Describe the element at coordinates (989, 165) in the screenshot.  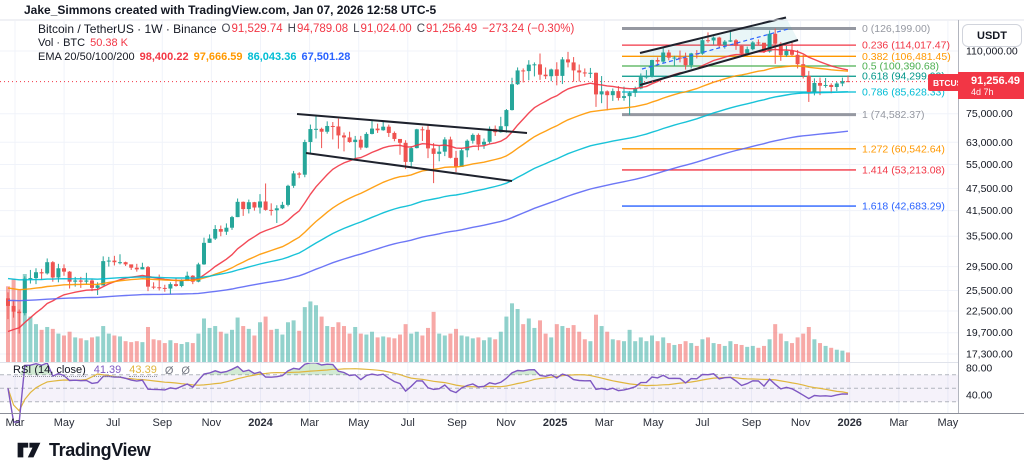
I see `price-tick-label: 55,000.00` at that location.